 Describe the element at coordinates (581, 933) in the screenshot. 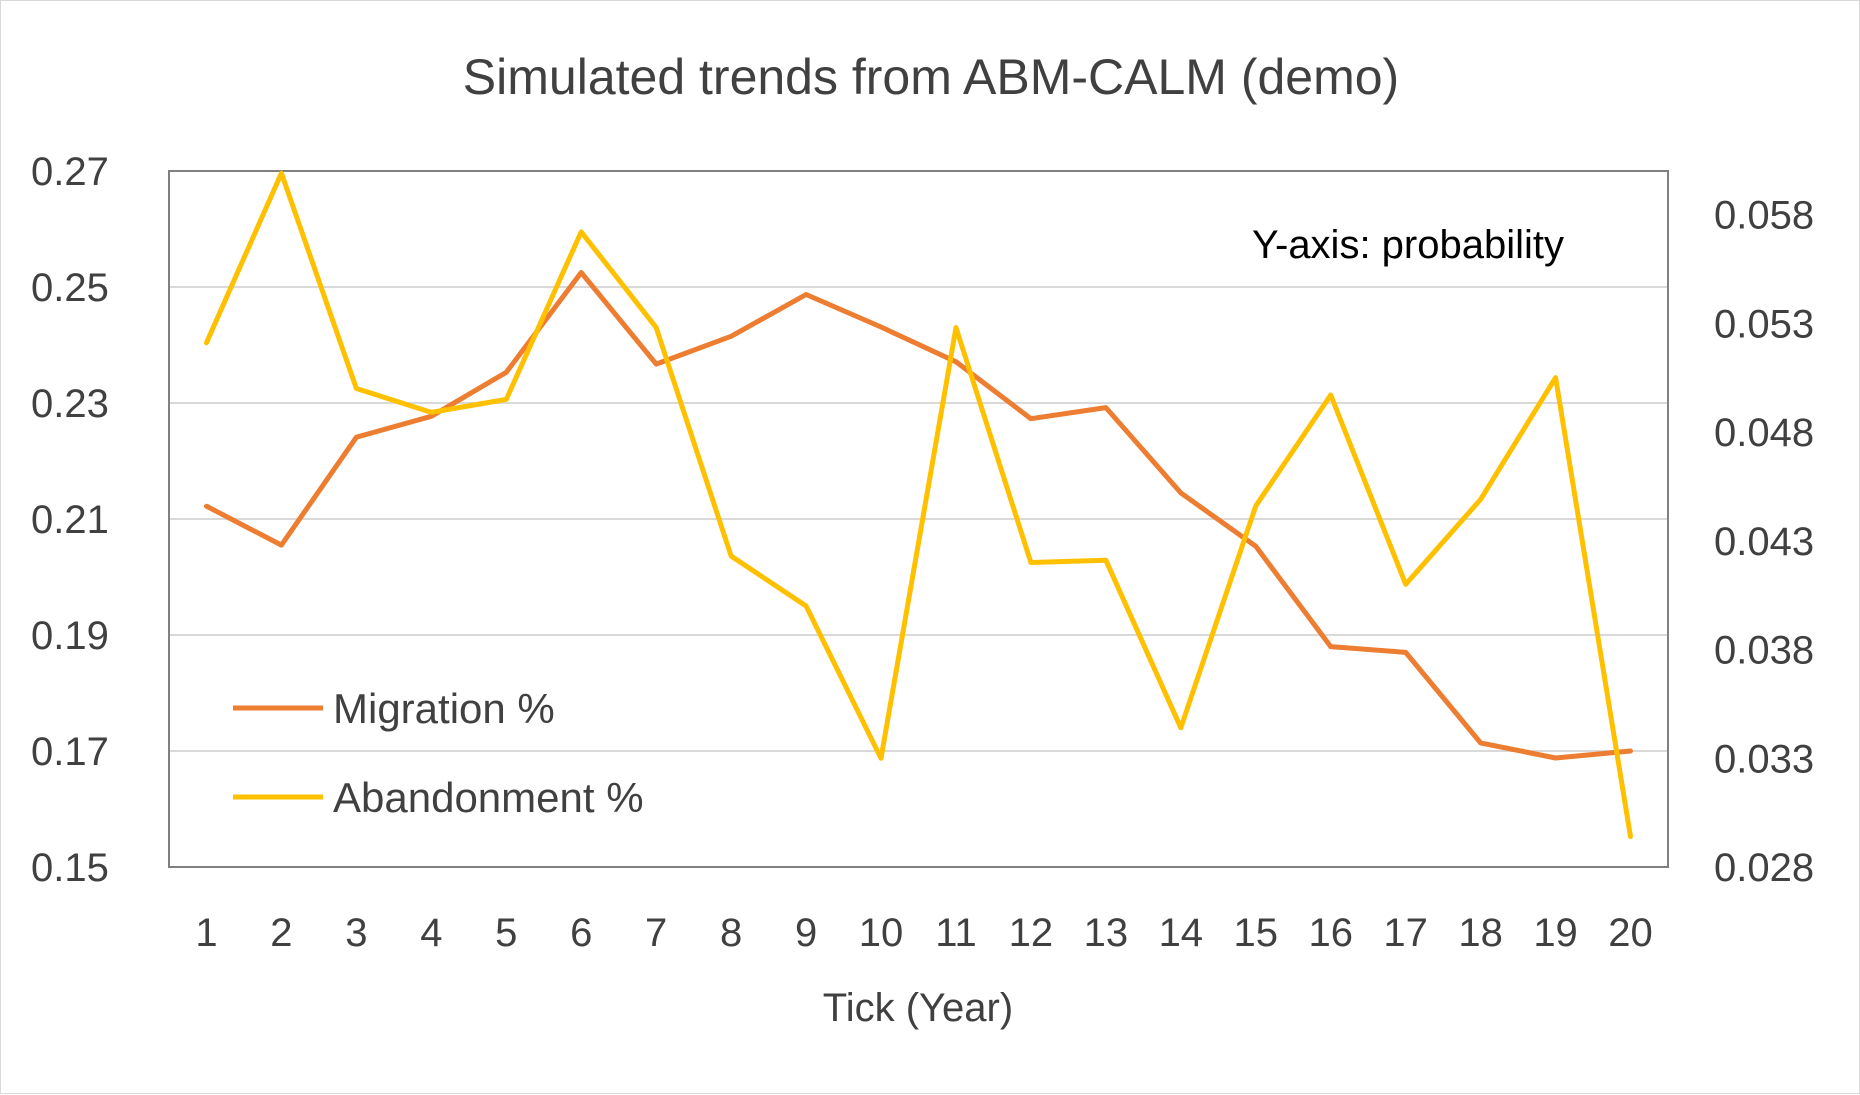

I see `x-tick-label: 6` at that location.